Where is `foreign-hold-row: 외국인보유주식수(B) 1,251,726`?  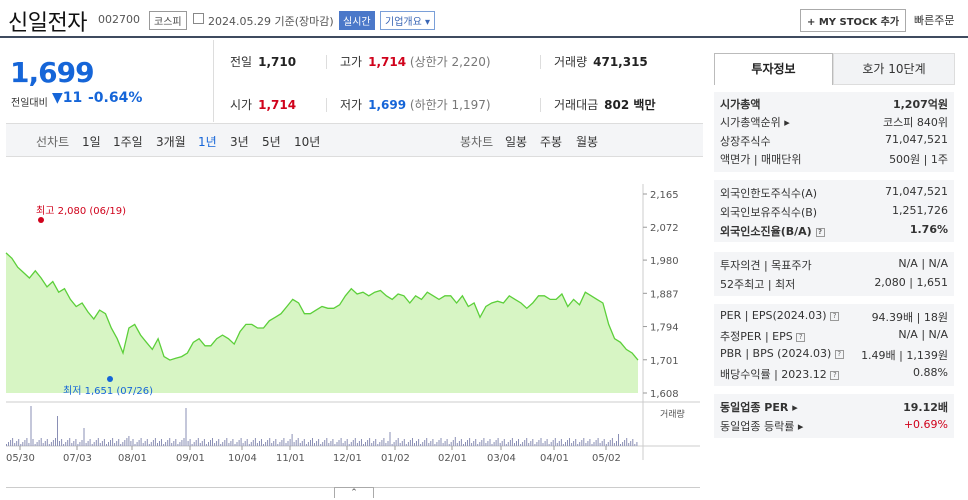
foreign-hold-row: 외국인보유주식수(B) 1,251,726 is located at coordinates (834, 212).